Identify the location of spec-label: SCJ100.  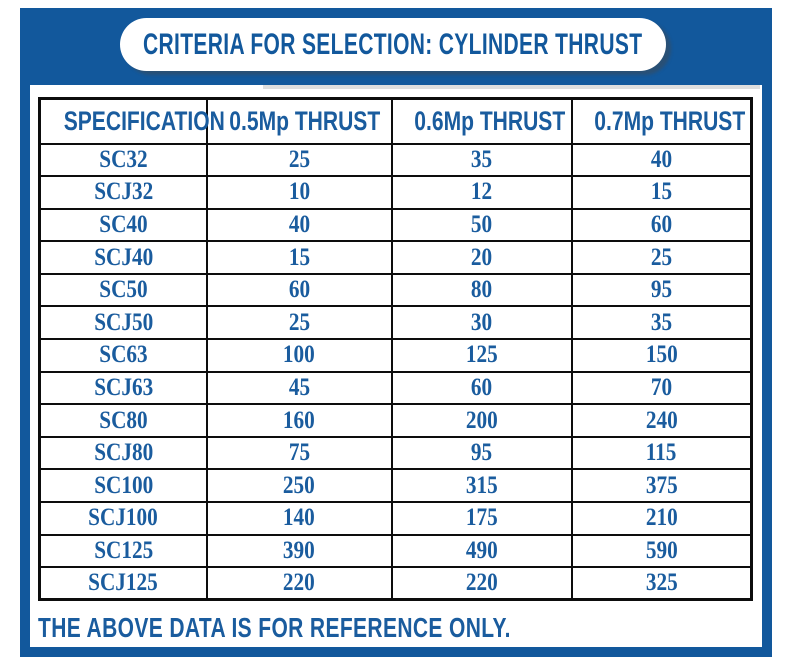
(123, 518).